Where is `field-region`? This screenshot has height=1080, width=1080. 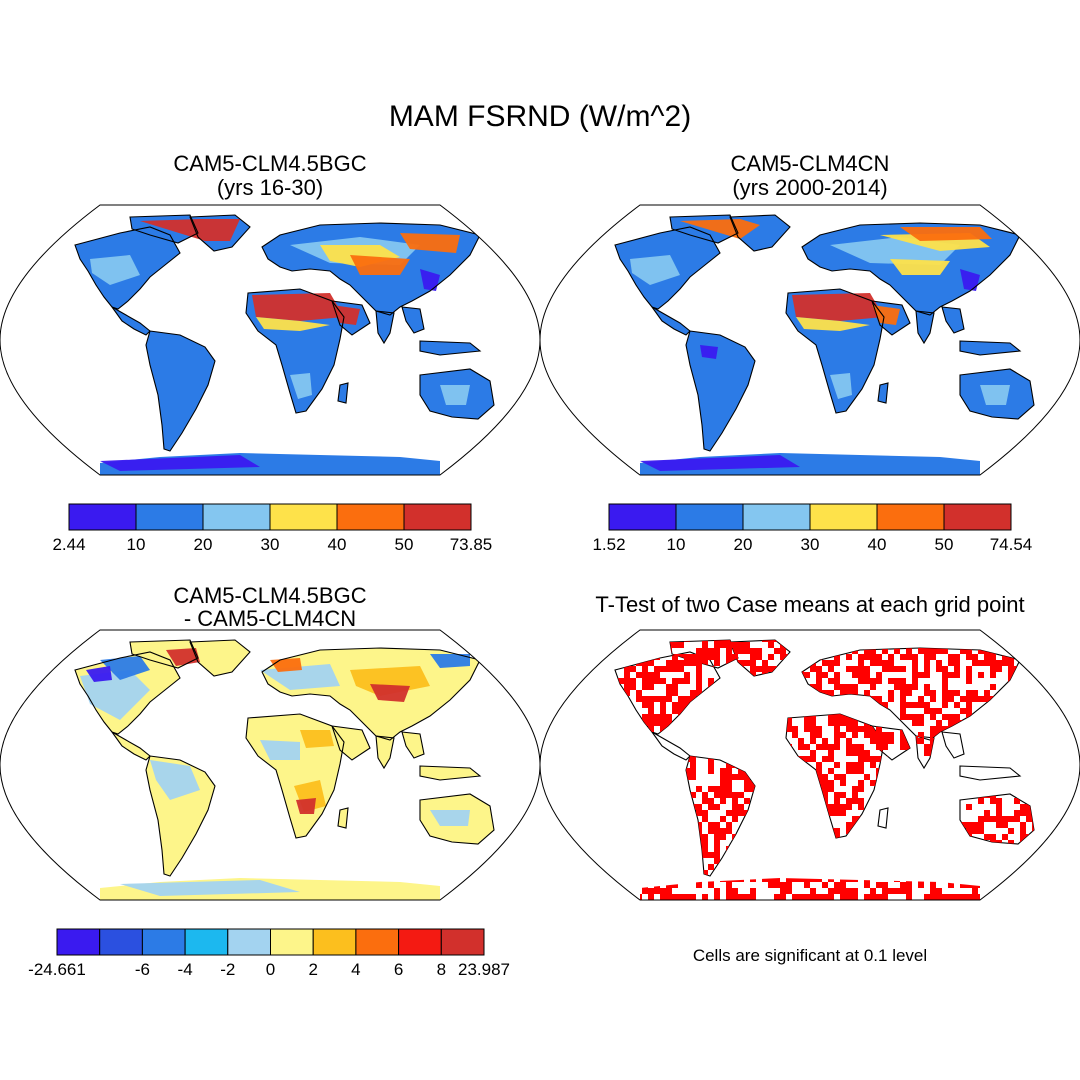
field-region is located at coordinates (655, 270).